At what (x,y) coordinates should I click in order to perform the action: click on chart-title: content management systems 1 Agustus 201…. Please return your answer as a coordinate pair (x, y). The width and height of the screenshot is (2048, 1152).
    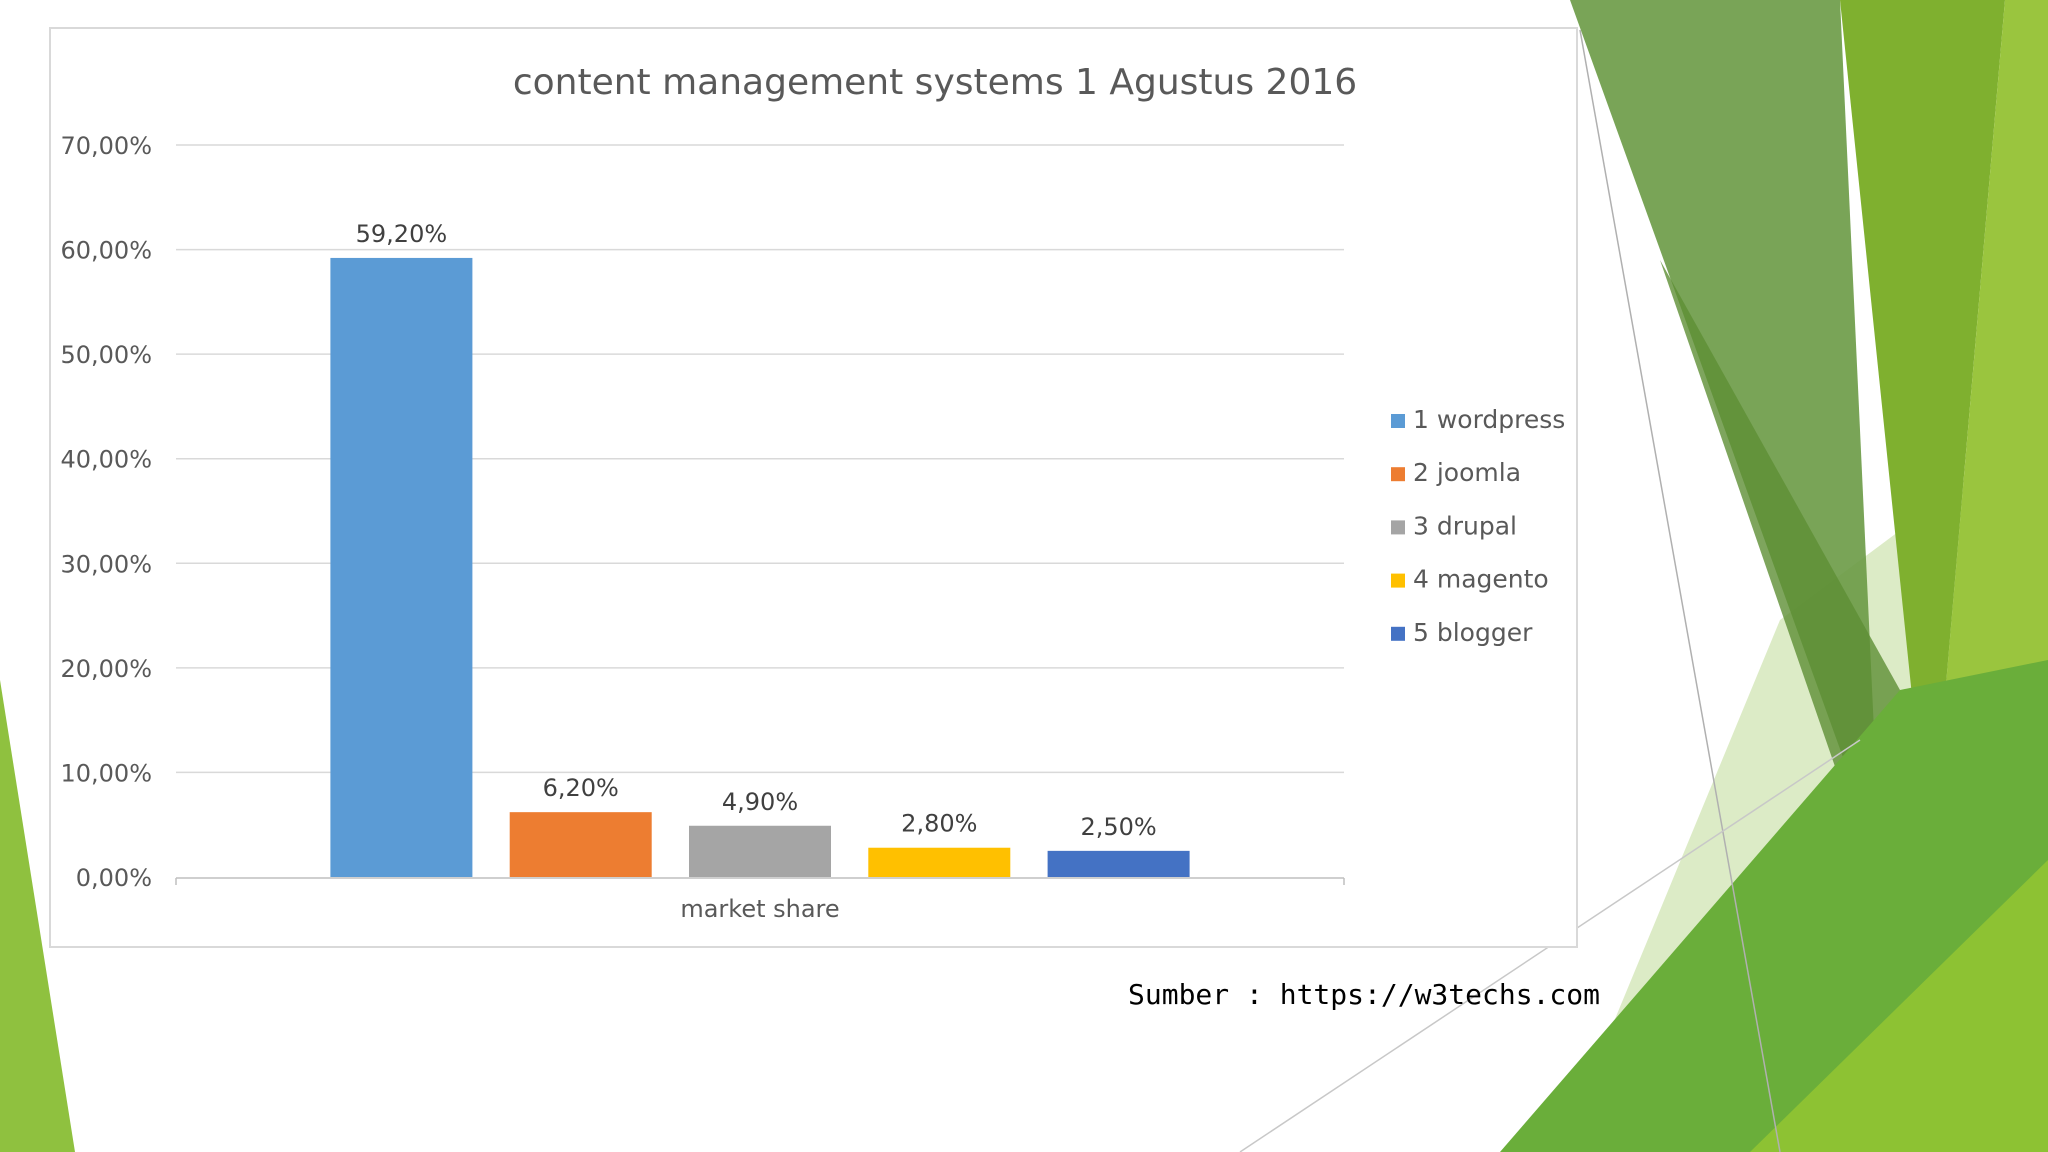
    Looking at the image, I should click on (935, 82).